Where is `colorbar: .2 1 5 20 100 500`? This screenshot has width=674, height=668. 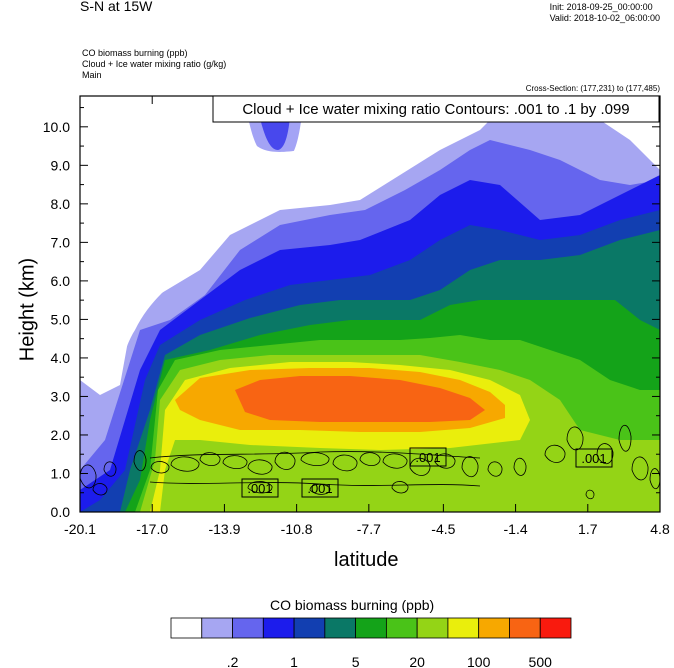
colorbar: .2 1 5 20 100 500 is located at coordinates (371, 642).